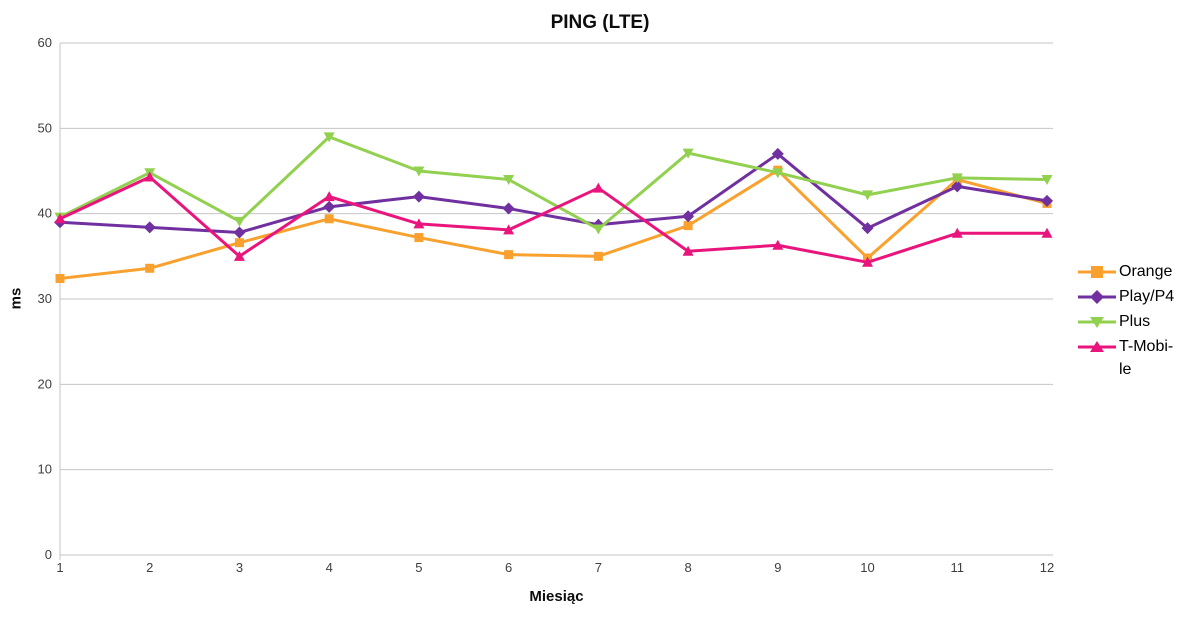  Describe the element at coordinates (1097, 274) in the screenshot. I see `legend-marker-square-icon` at that location.